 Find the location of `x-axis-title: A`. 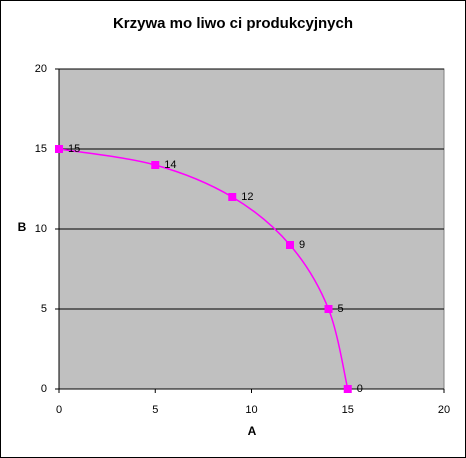

x-axis-title: A is located at coordinates (252, 431).